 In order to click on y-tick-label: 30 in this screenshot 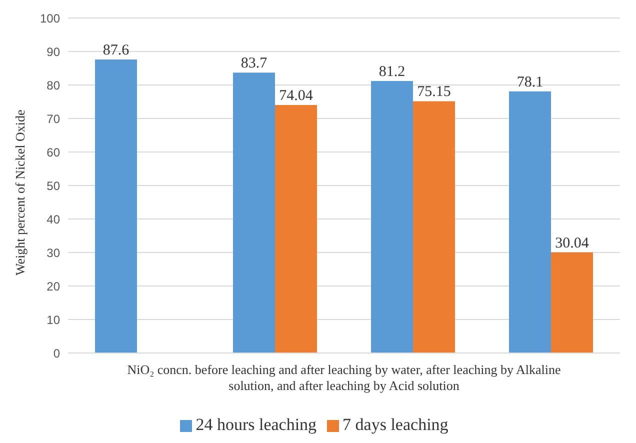, I will do `click(53, 253)`.